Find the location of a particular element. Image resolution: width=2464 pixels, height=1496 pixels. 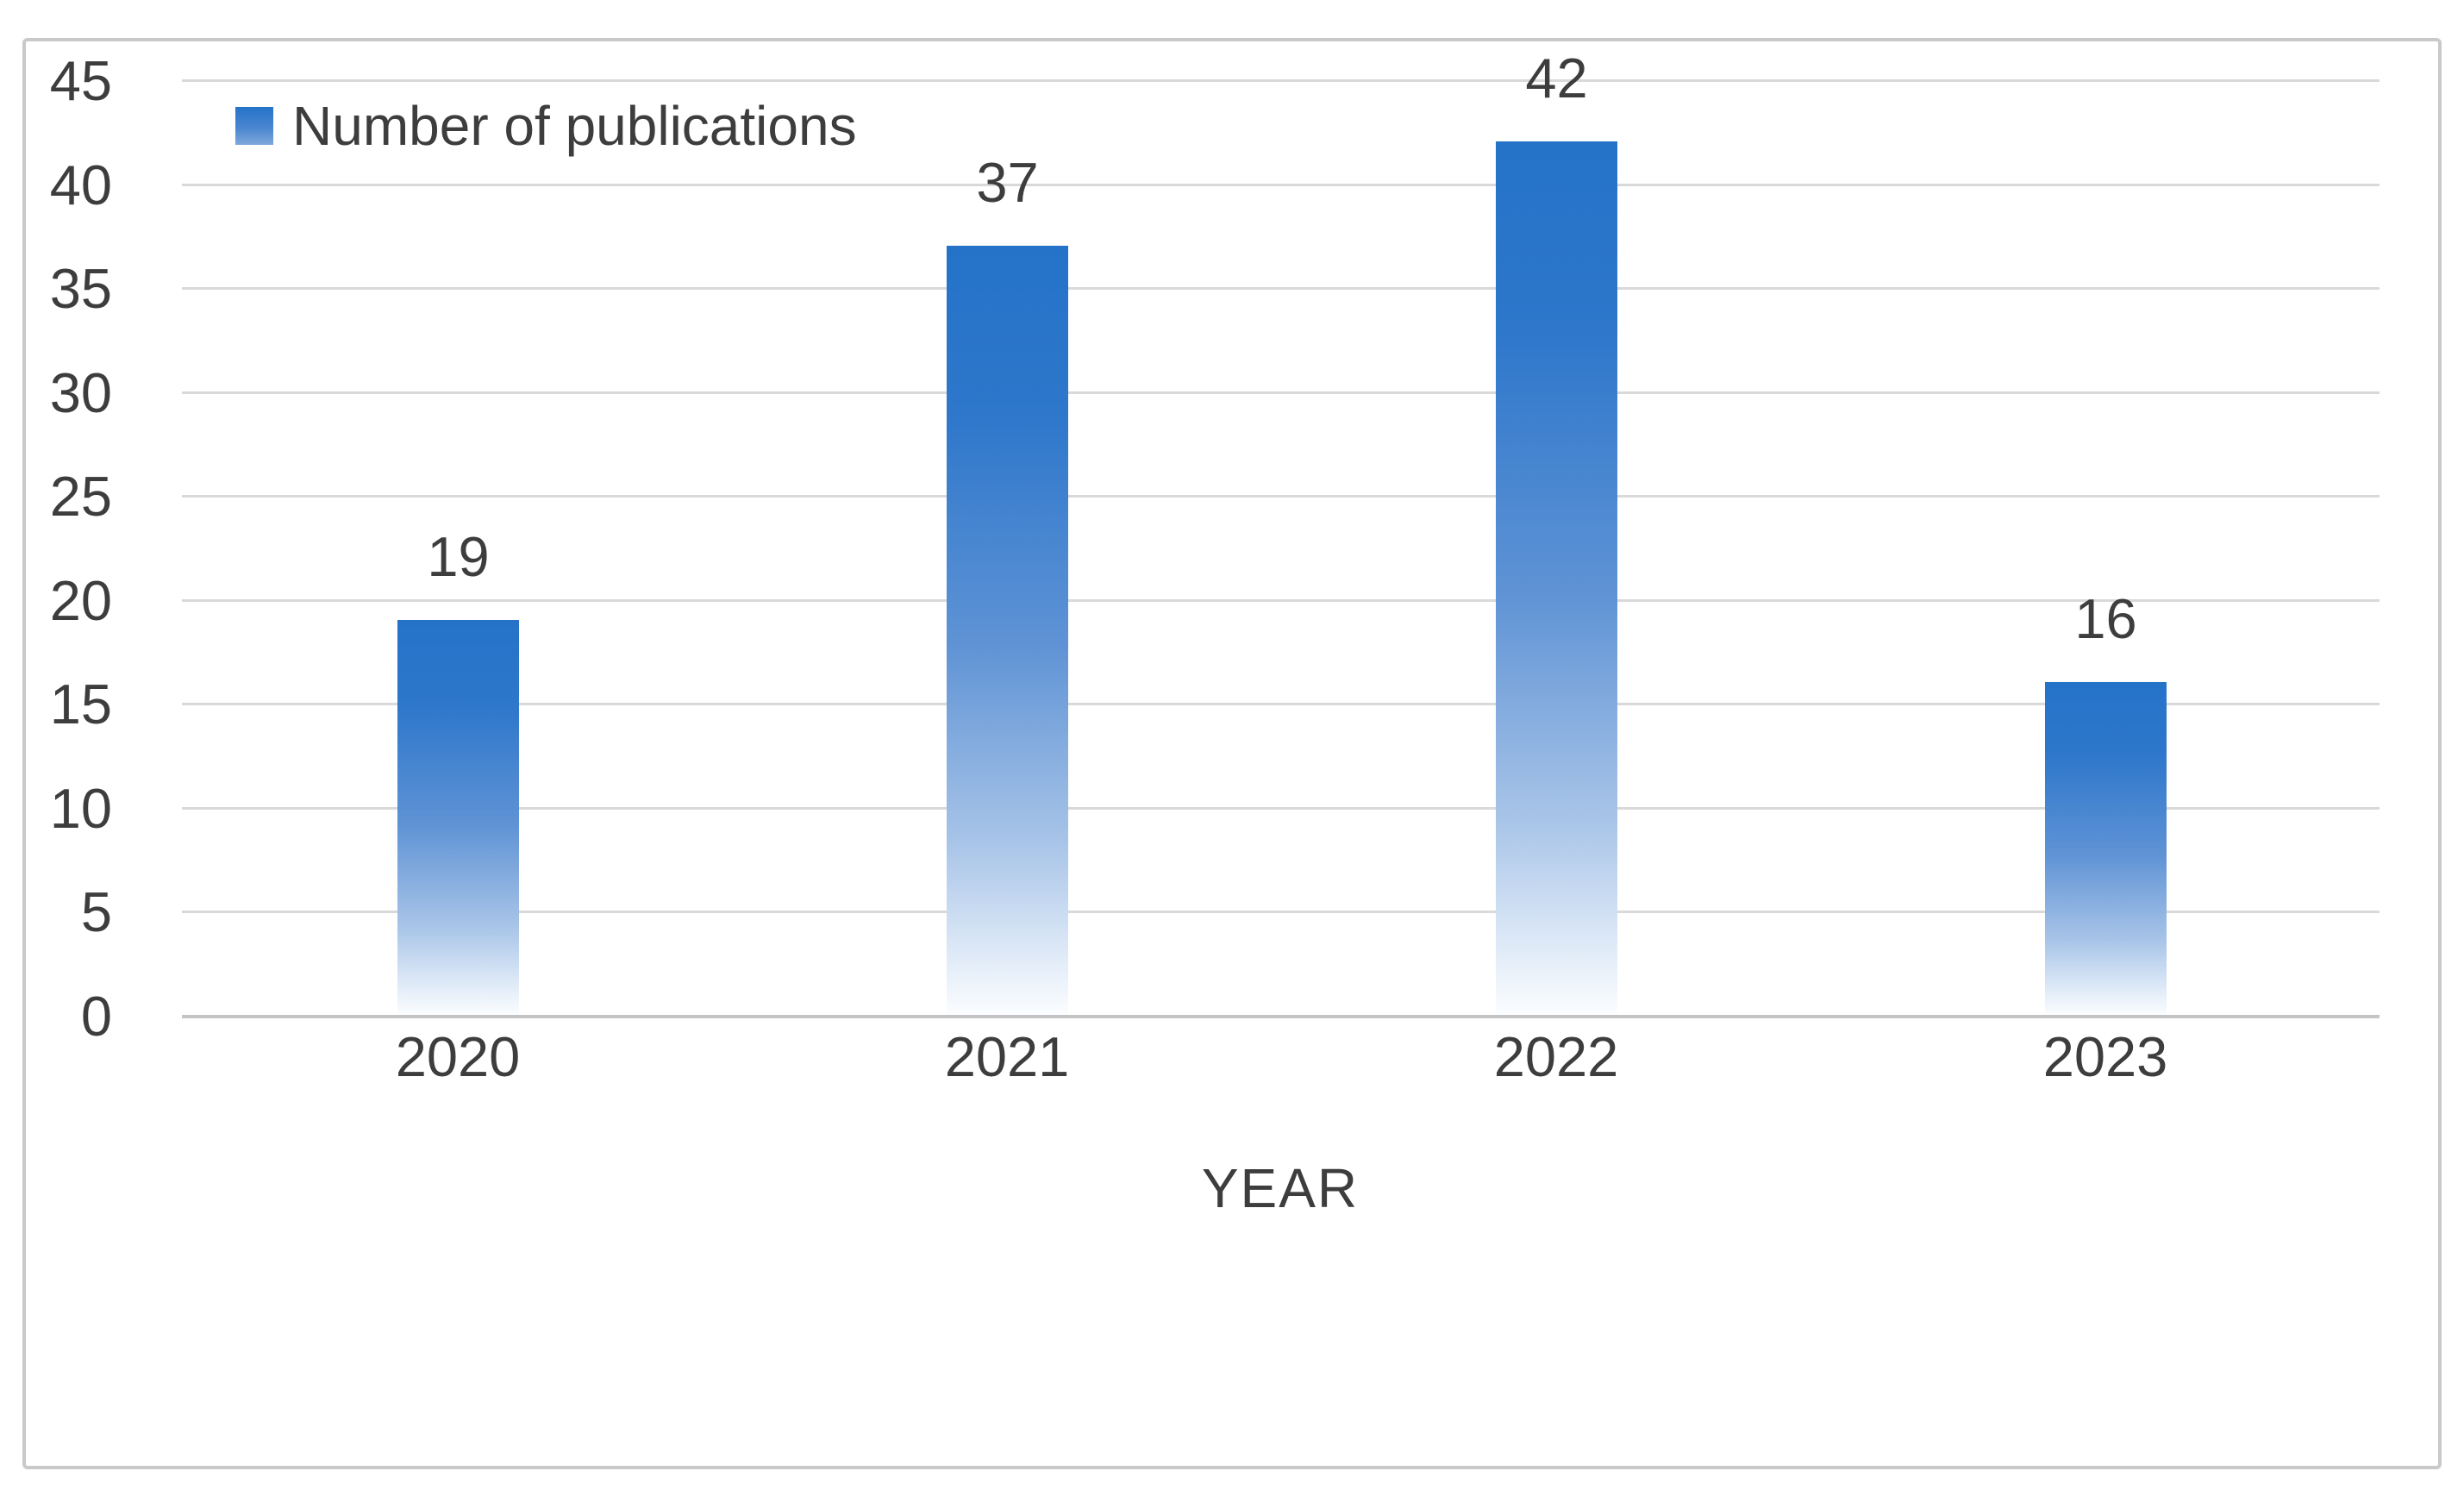

bar-group-2022: 42 is located at coordinates (1556, 531).